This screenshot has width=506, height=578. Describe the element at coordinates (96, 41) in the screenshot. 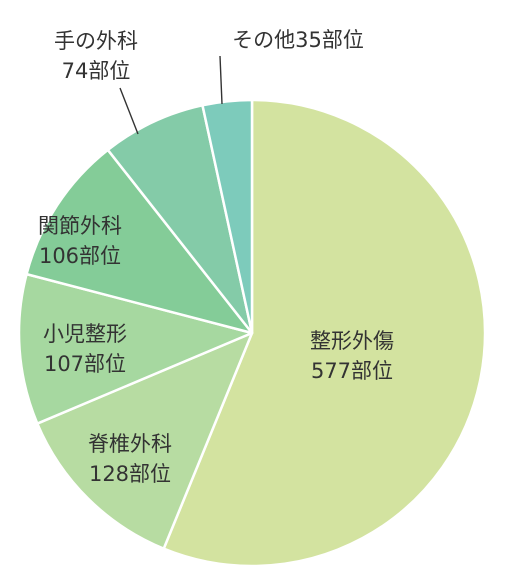

I see `slice-label-name: 手の外科` at that location.